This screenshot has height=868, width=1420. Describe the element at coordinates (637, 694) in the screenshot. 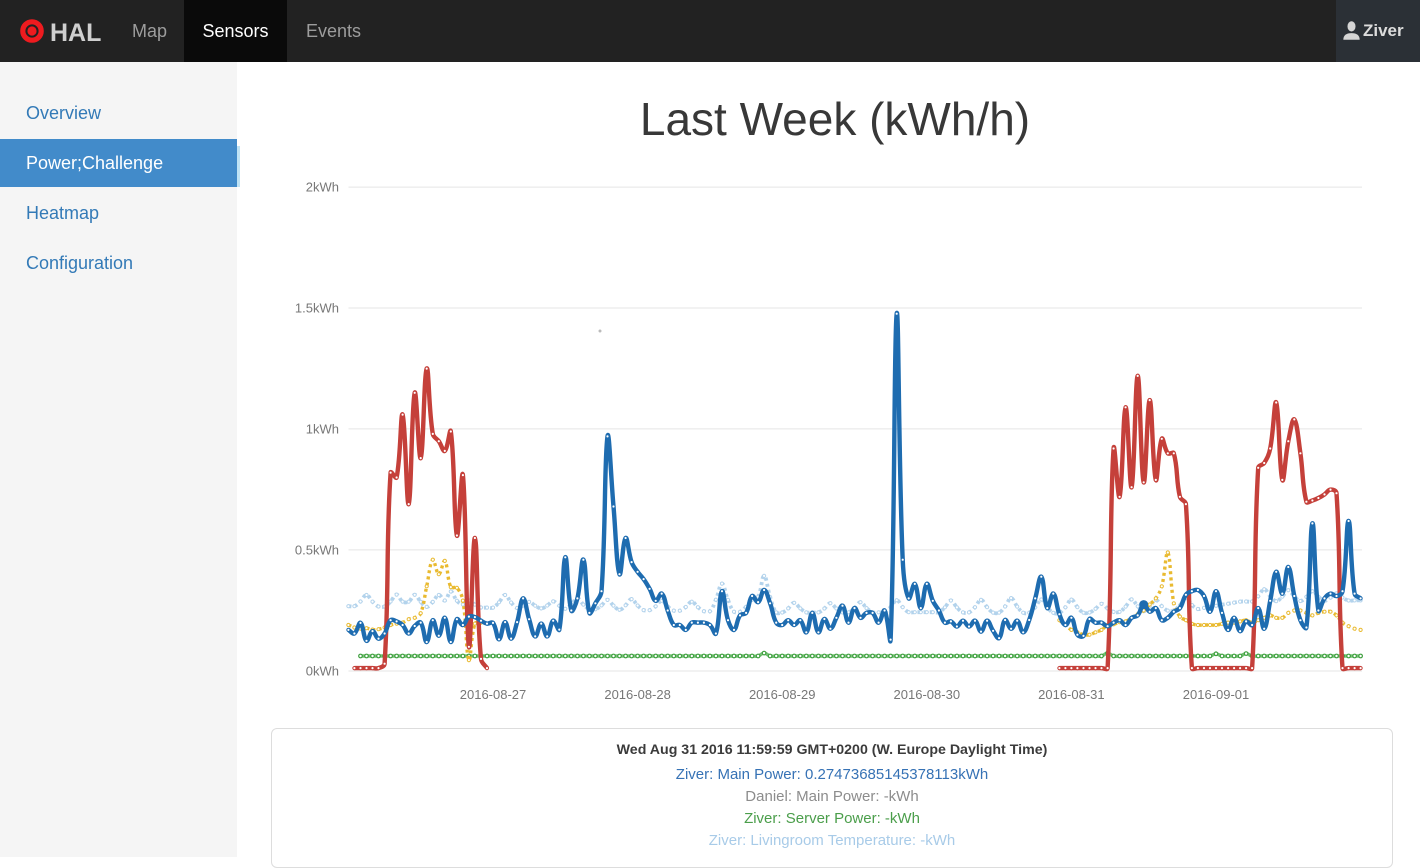

I see `svg-text: 2016-08-28` at that location.